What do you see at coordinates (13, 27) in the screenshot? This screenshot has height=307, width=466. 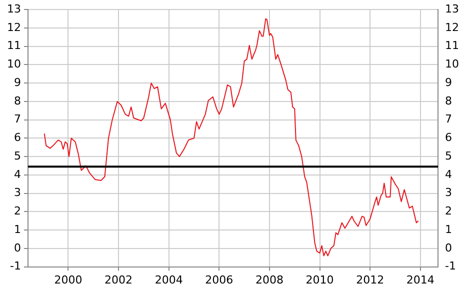 I see `y-tick-label: 12` at bounding box center [13, 27].